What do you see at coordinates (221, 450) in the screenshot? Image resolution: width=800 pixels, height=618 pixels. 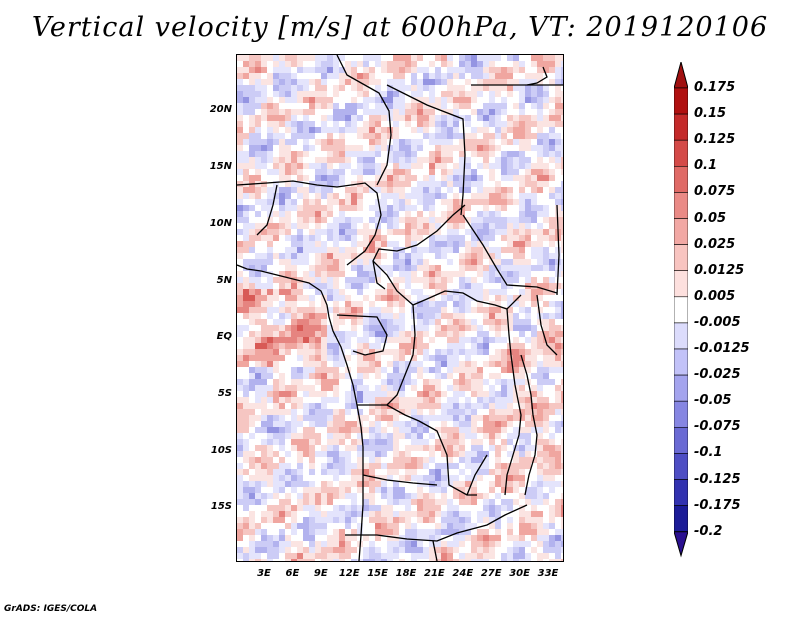 I see `lat-label: 10S` at bounding box center [221, 450].